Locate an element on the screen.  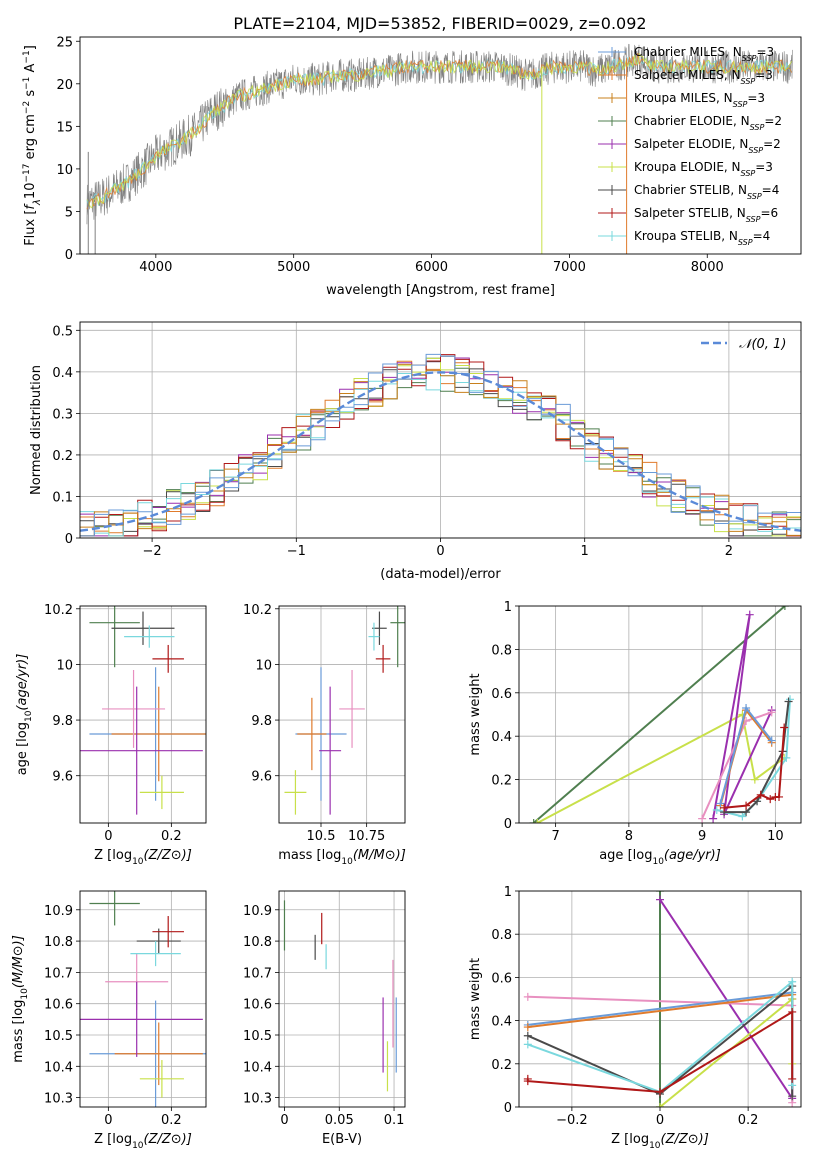
x-axis-label: mass [log10(M/M⊙)] is located at coordinates (342, 857).